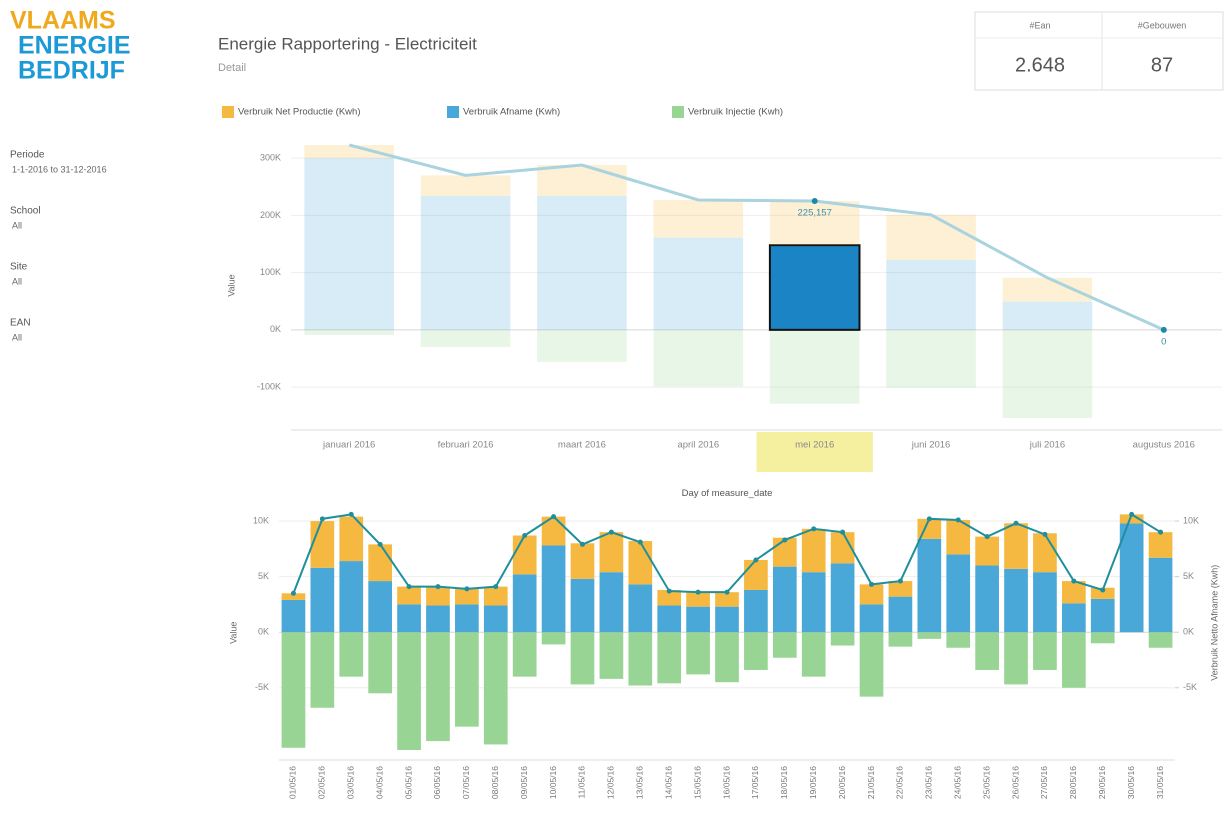 Image resolution: width=1224 pixels, height=822 pixels. What do you see at coordinates (735, 112) in the screenshot?
I see `legend-label: Verbruik Injectie (Kwh)` at bounding box center [735, 112].